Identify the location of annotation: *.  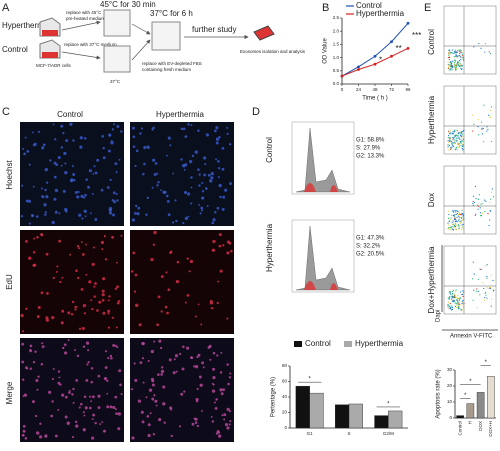
(470, 382).